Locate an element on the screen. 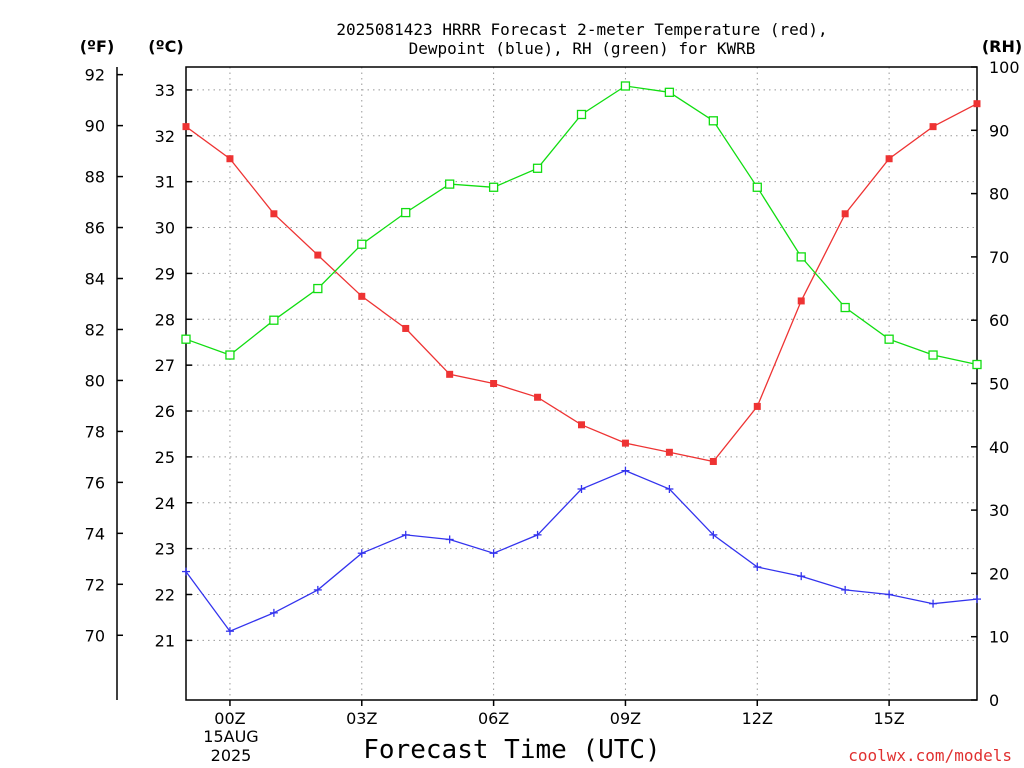  fahrenheit-tick-label: 88 is located at coordinates (95, 177).